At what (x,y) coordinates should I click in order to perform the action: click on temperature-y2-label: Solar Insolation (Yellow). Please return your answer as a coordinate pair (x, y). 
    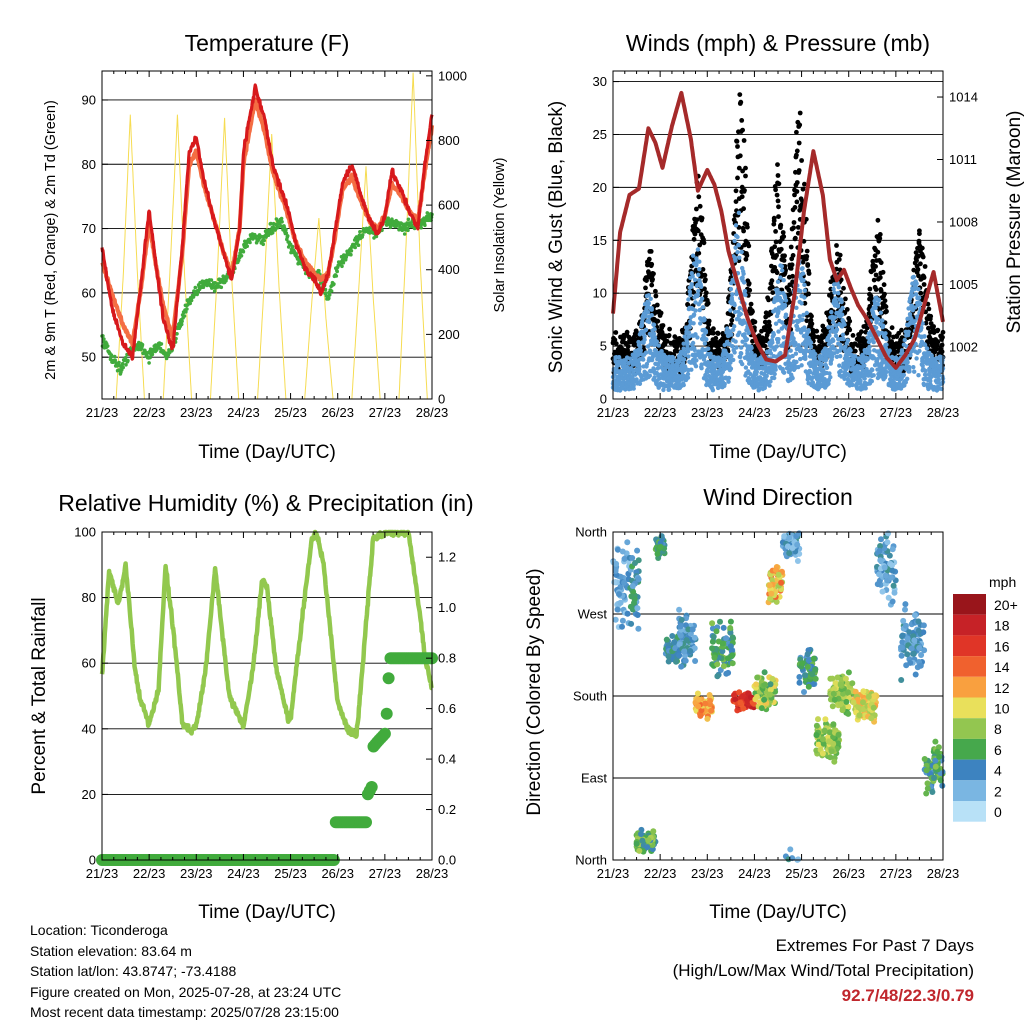
    Looking at the image, I should click on (500, 234).